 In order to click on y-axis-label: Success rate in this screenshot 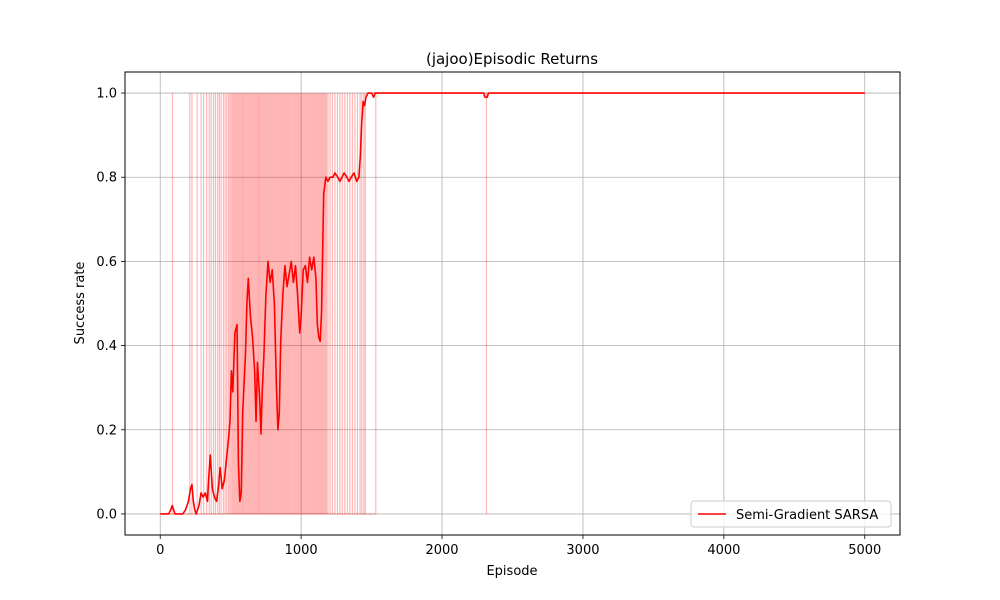, I will do `click(80, 303)`.